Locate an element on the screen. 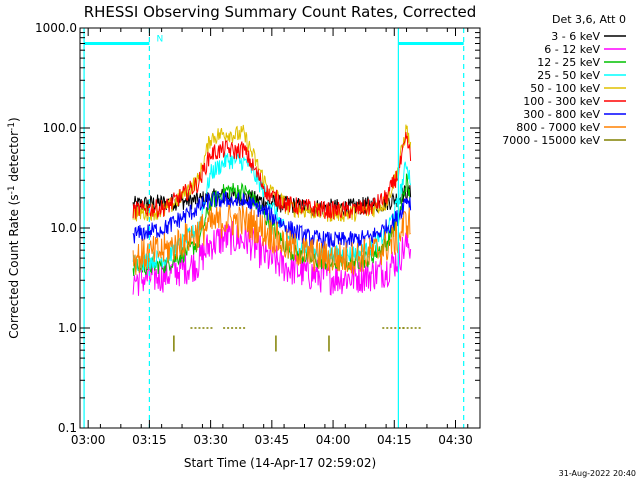 Image resolution: width=640 pixels, height=480 pixels. y-tick-label: 10.0 is located at coordinates (63, 228).